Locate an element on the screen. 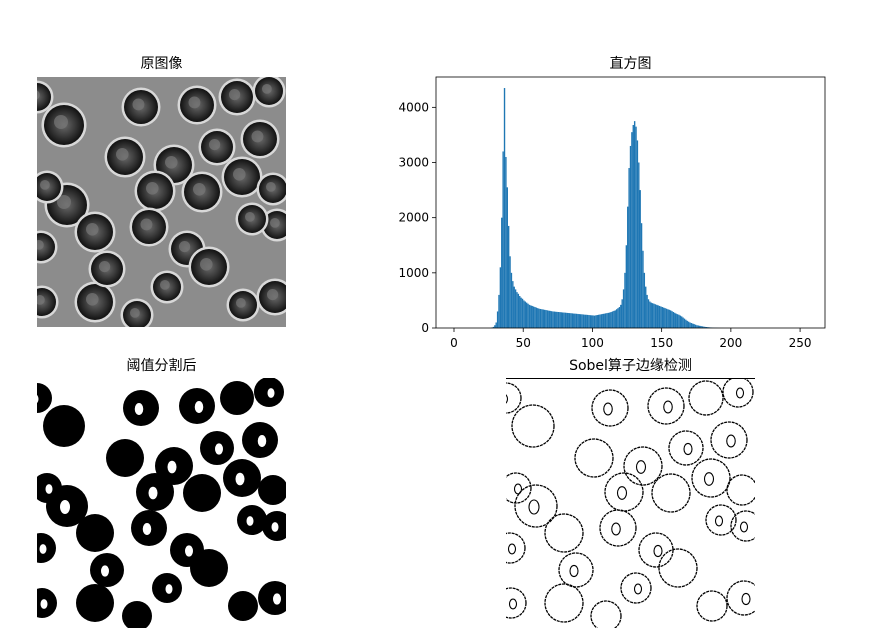 This screenshot has height=640, width=873. y-tick-label: 1000 is located at coordinates (413, 273).